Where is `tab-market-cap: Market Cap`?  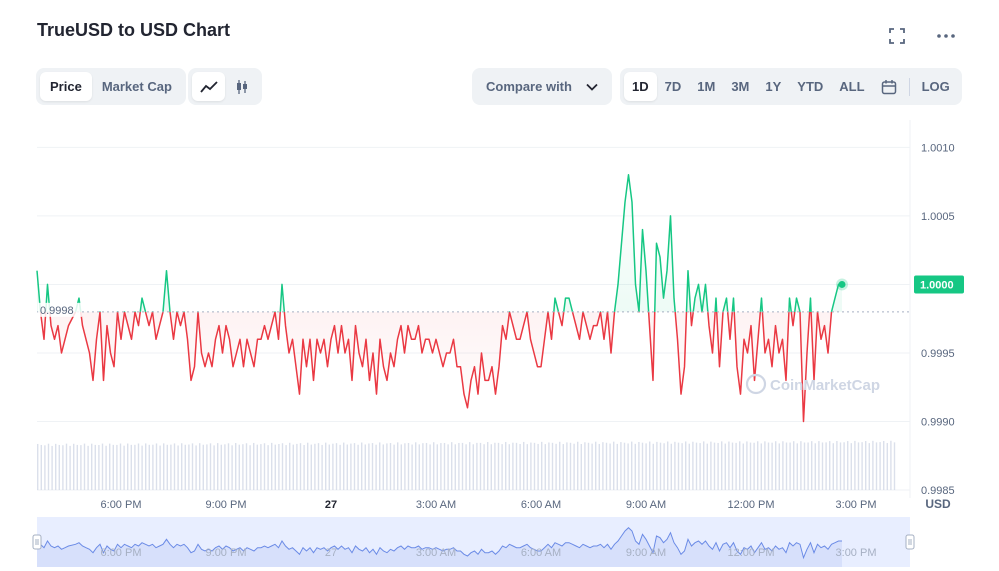 tab-market-cap: Market Cap is located at coordinates (136, 86).